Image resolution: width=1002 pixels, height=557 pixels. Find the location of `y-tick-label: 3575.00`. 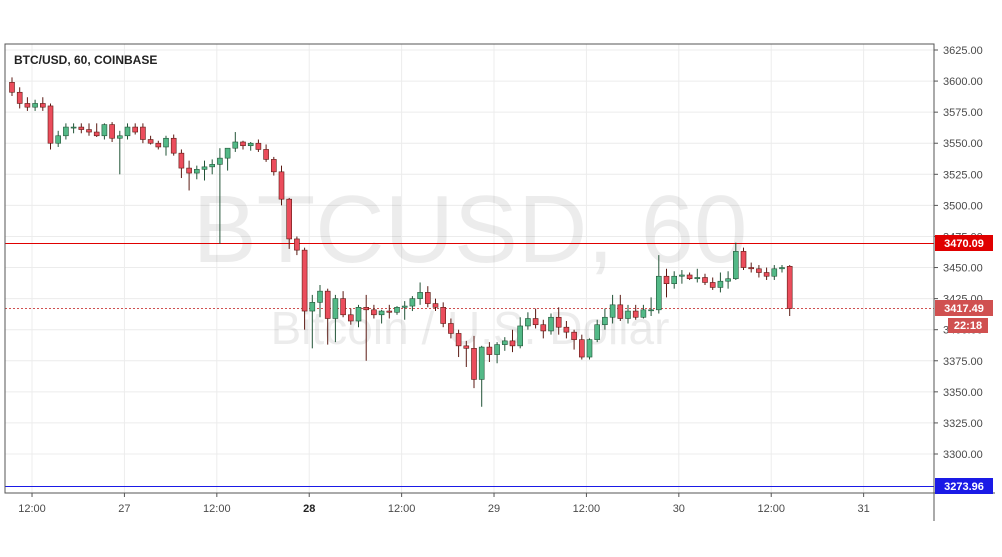

y-tick-label: 3575.00 is located at coordinates (963, 113).